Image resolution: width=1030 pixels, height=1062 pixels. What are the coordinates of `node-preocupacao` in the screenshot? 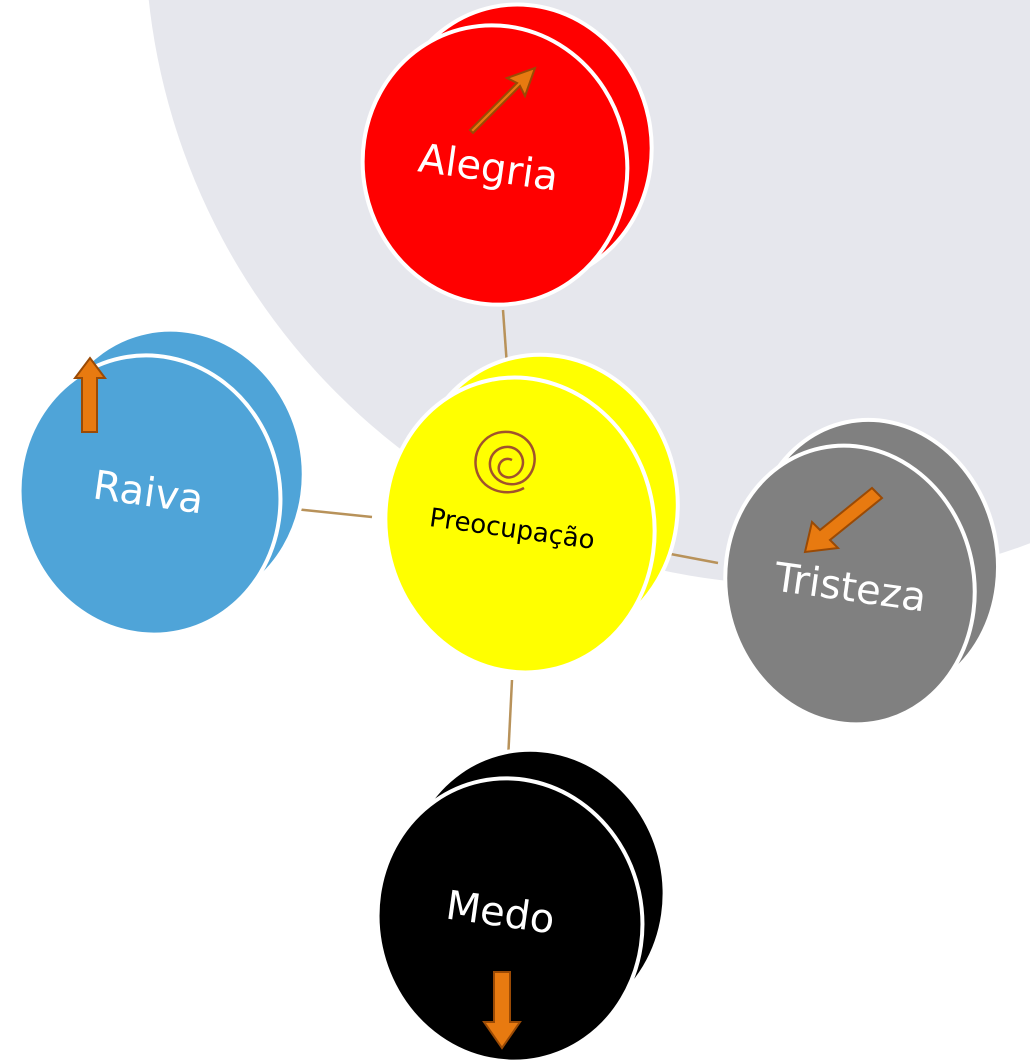 It's located at (531, 513).